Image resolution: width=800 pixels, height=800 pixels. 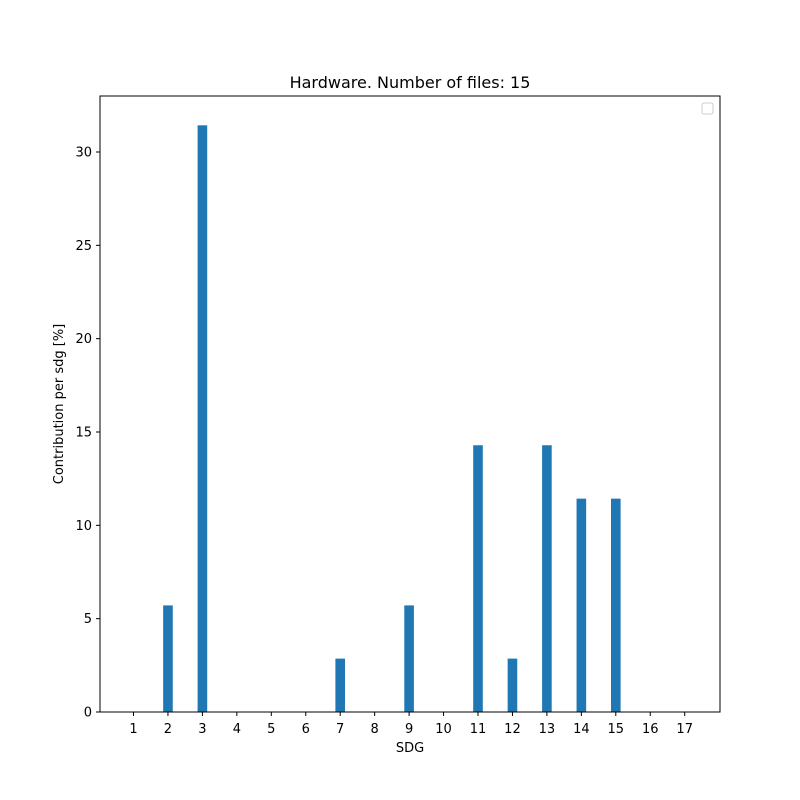 I want to click on y-tick-label: 15, so click(x=83, y=433).